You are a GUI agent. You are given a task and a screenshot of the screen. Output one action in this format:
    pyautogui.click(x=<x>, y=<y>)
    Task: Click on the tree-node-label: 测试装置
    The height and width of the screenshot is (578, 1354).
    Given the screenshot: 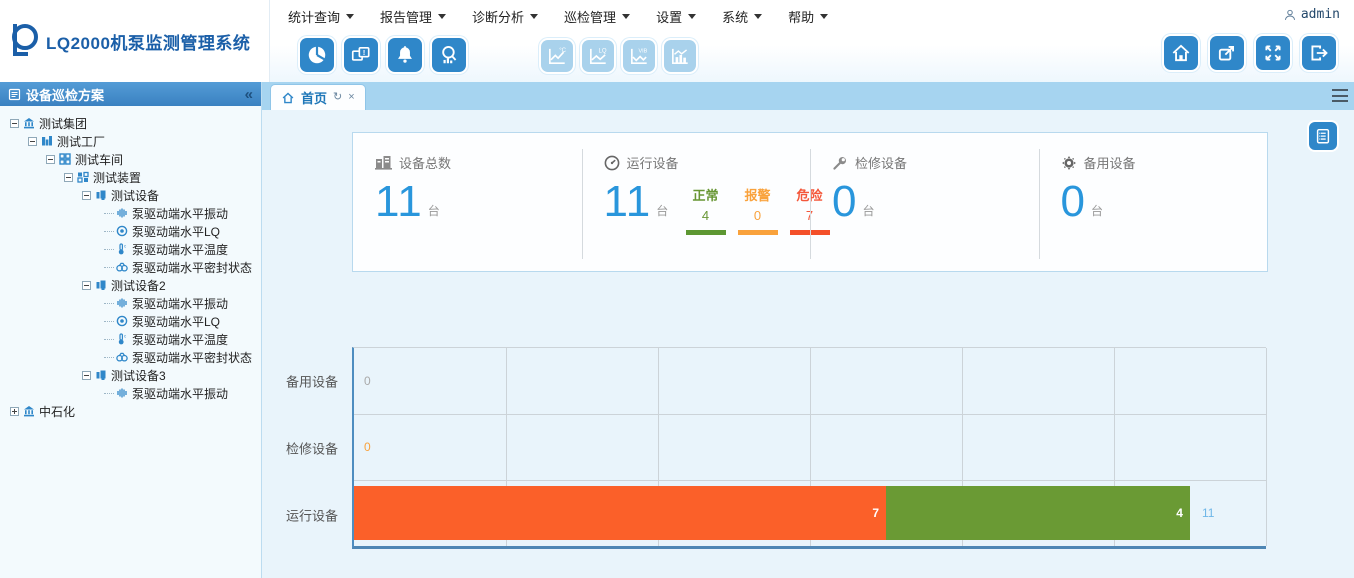 What is the action you would take?
    pyautogui.click(x=117, y=177)
    